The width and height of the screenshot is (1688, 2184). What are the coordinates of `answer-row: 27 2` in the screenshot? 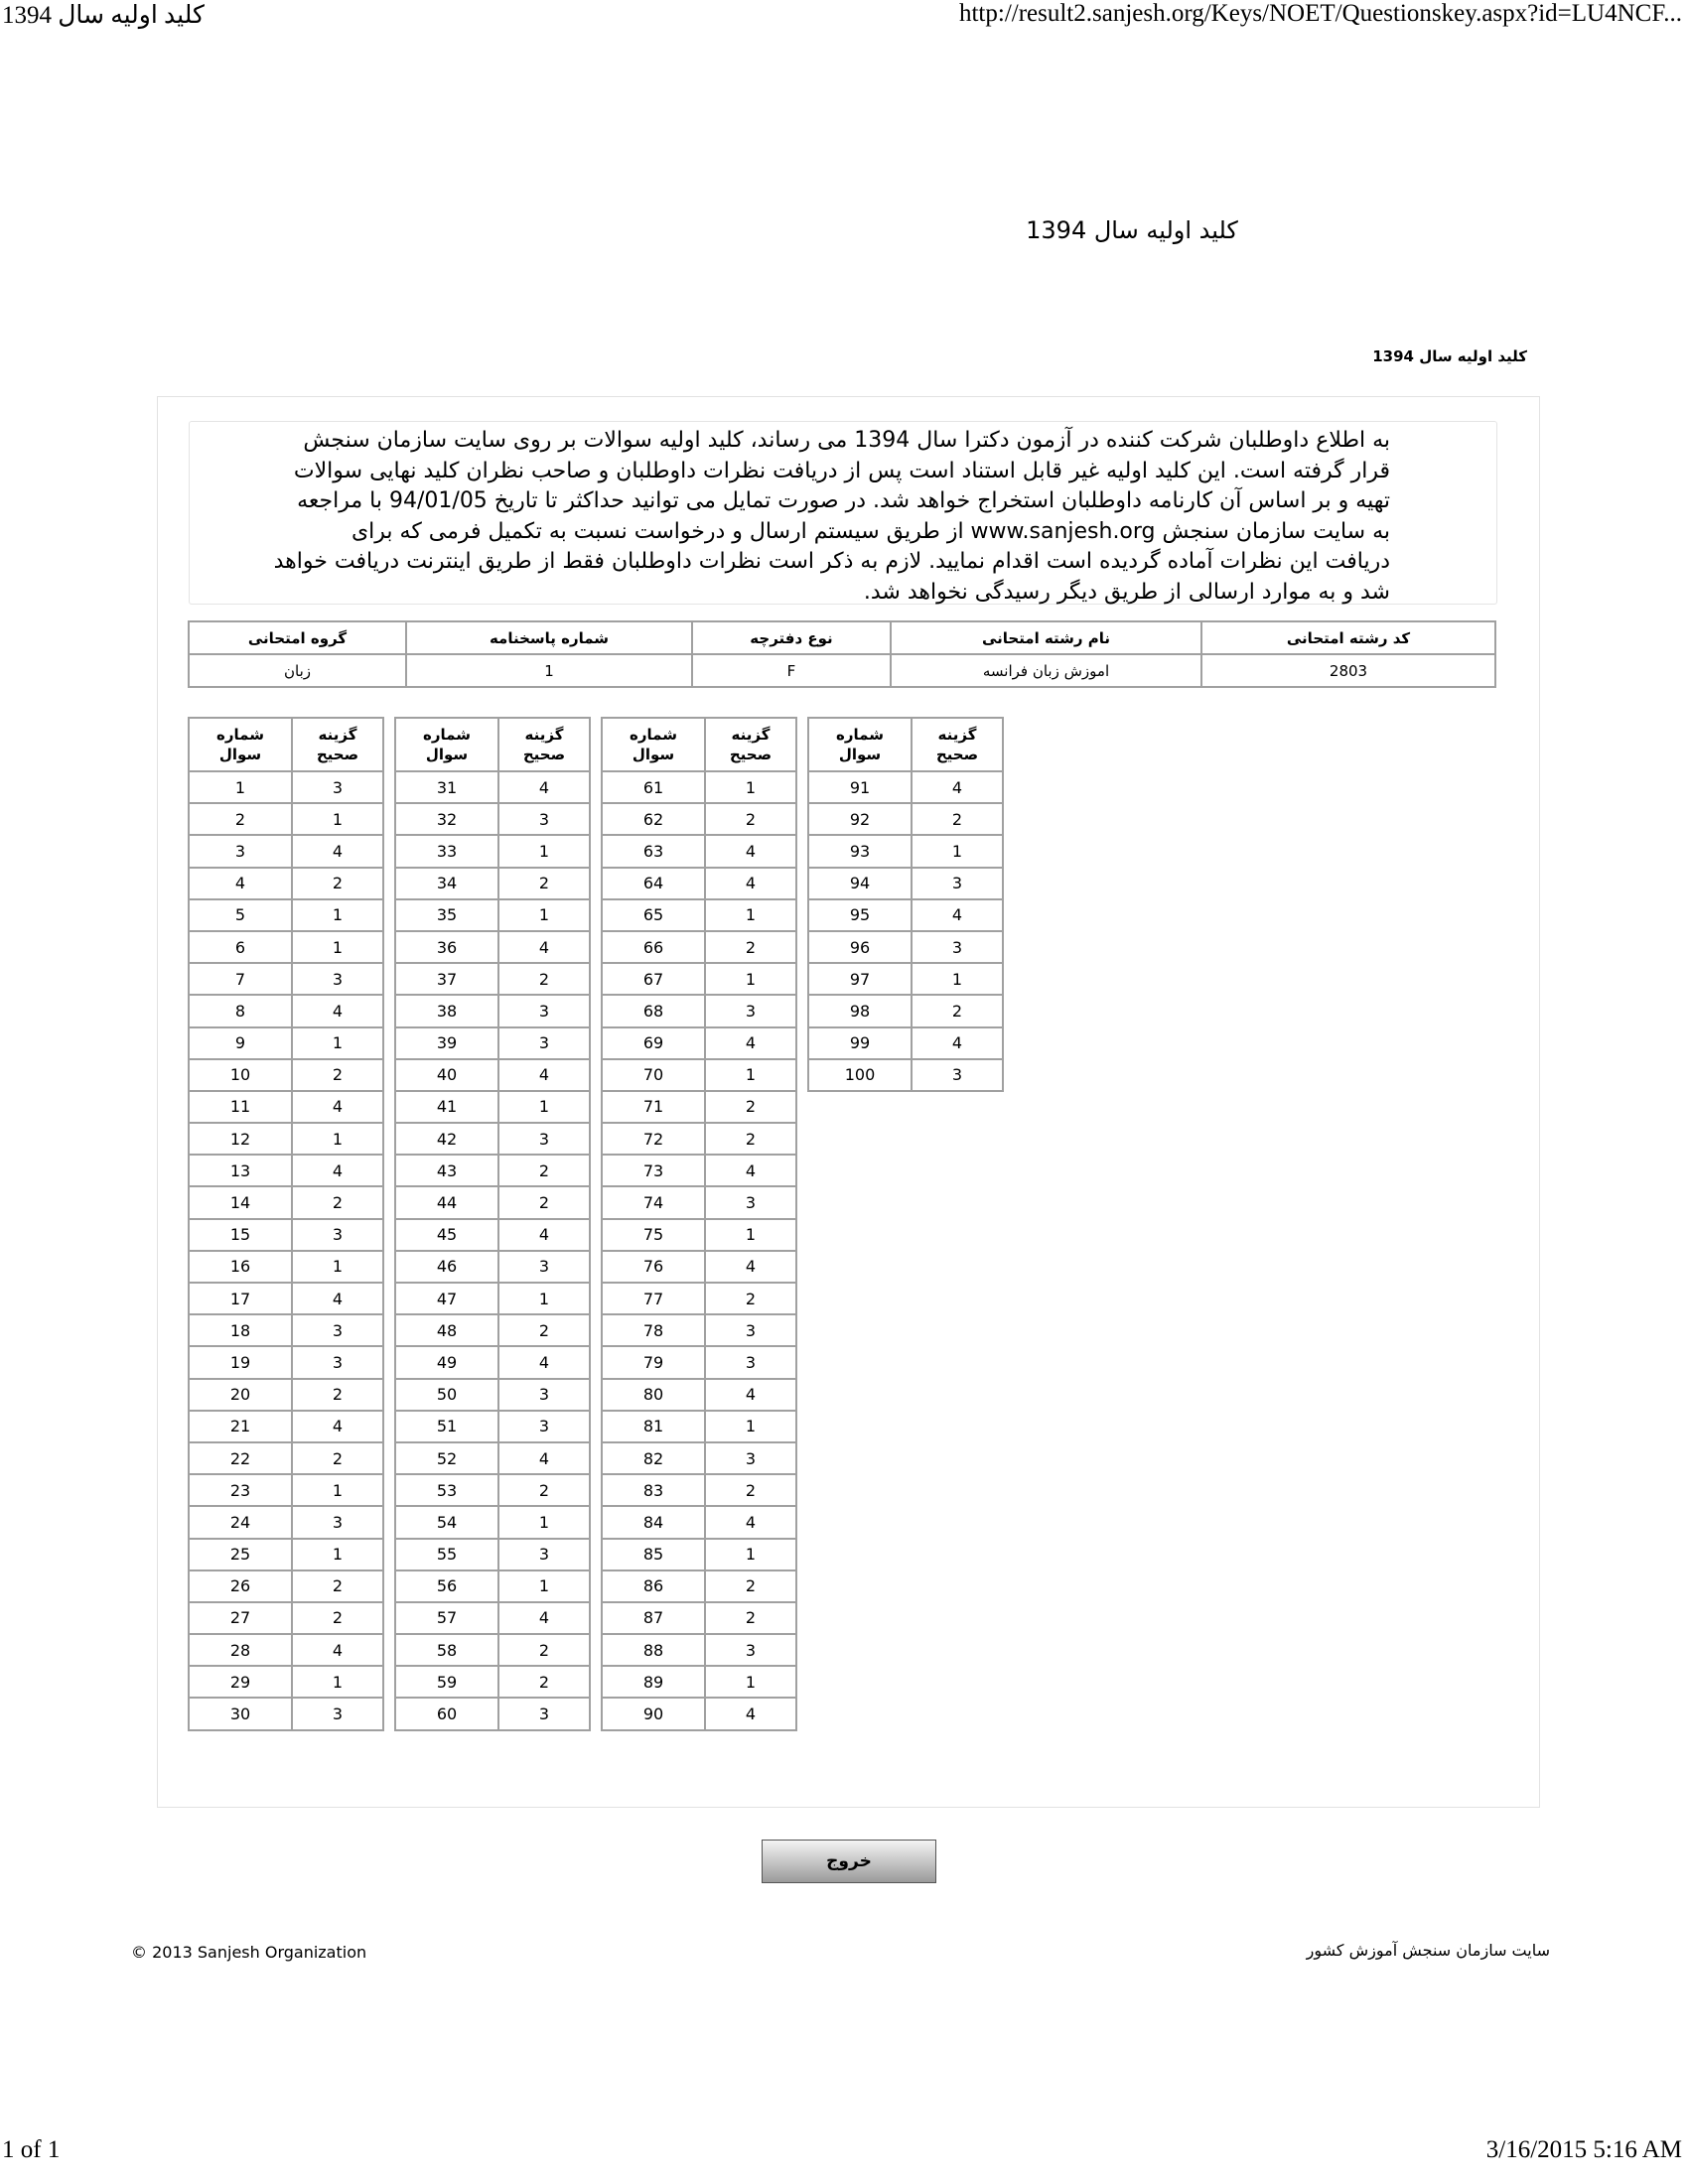 It's located at (286, 1618).